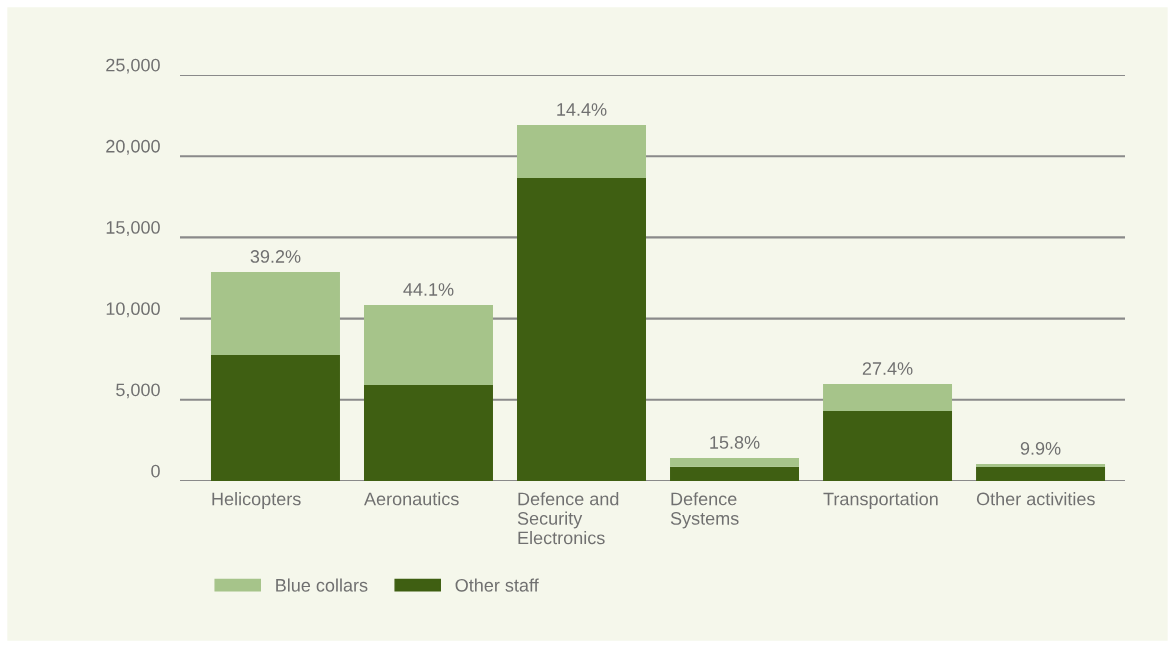 The width and height of the screenshot is (1175, 646). Describe the element at coordinates (428, 289) in the screenshot. I see `annotation: 44.1%` at that location.